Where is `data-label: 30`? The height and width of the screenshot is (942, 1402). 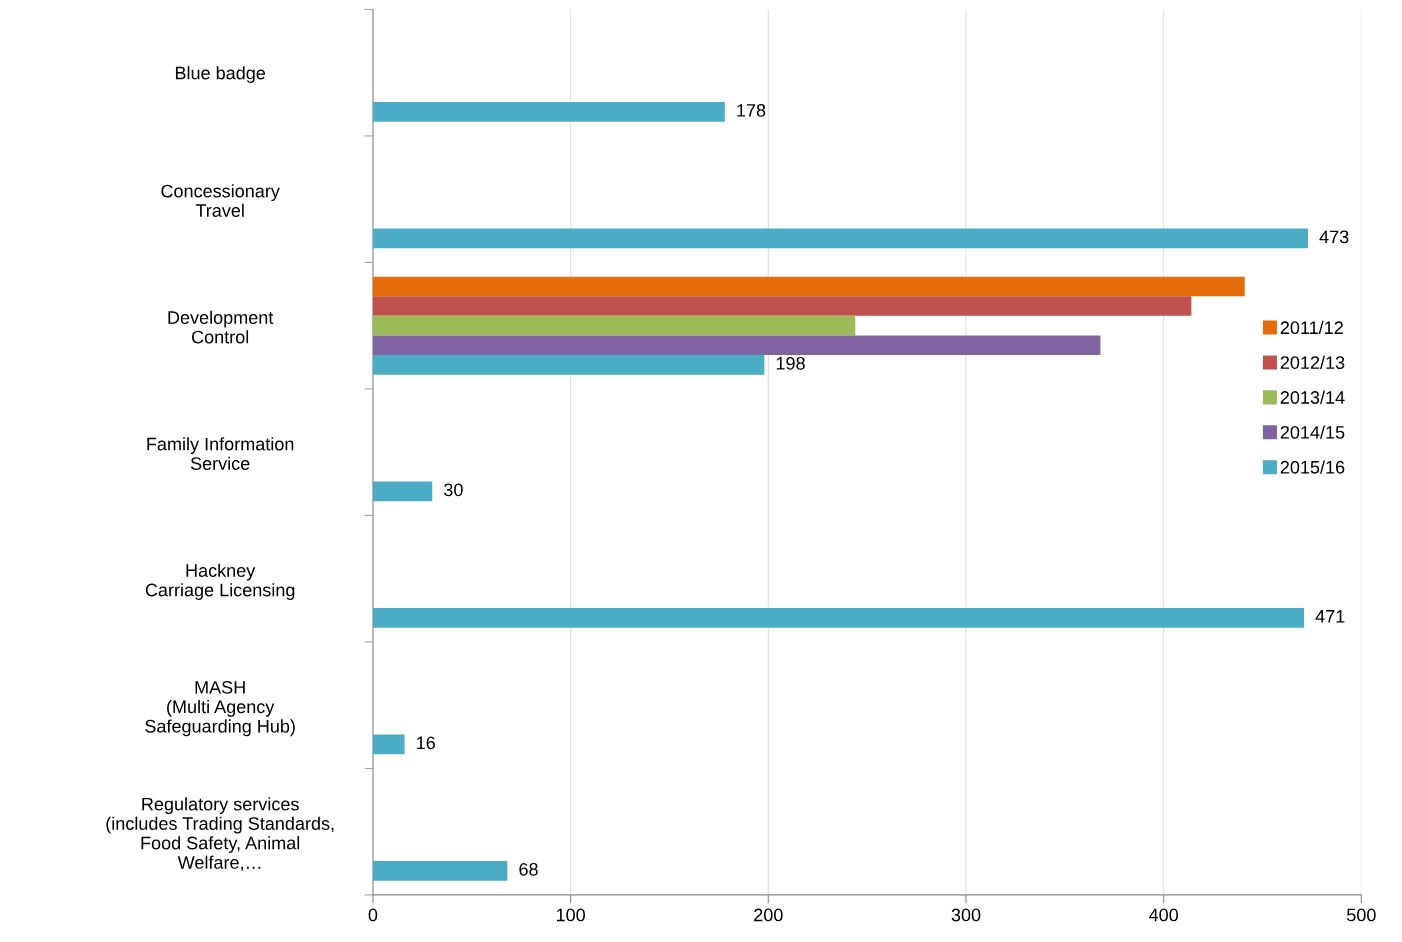
data-label: 30 is located at coordinates (453, 490).